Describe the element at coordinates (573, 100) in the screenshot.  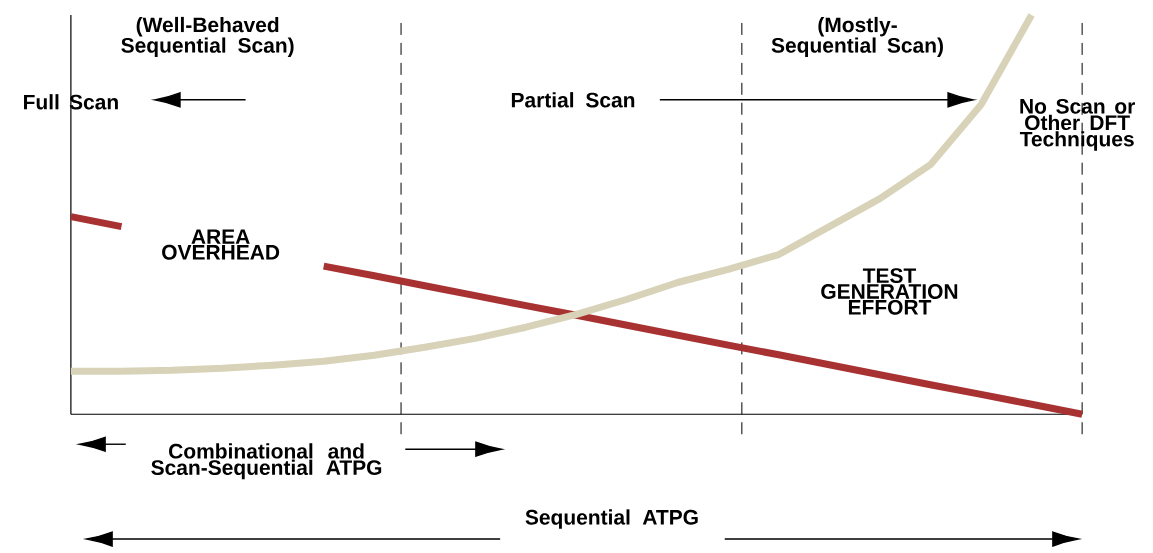
I see `annotation: Partial Scan` at that location.